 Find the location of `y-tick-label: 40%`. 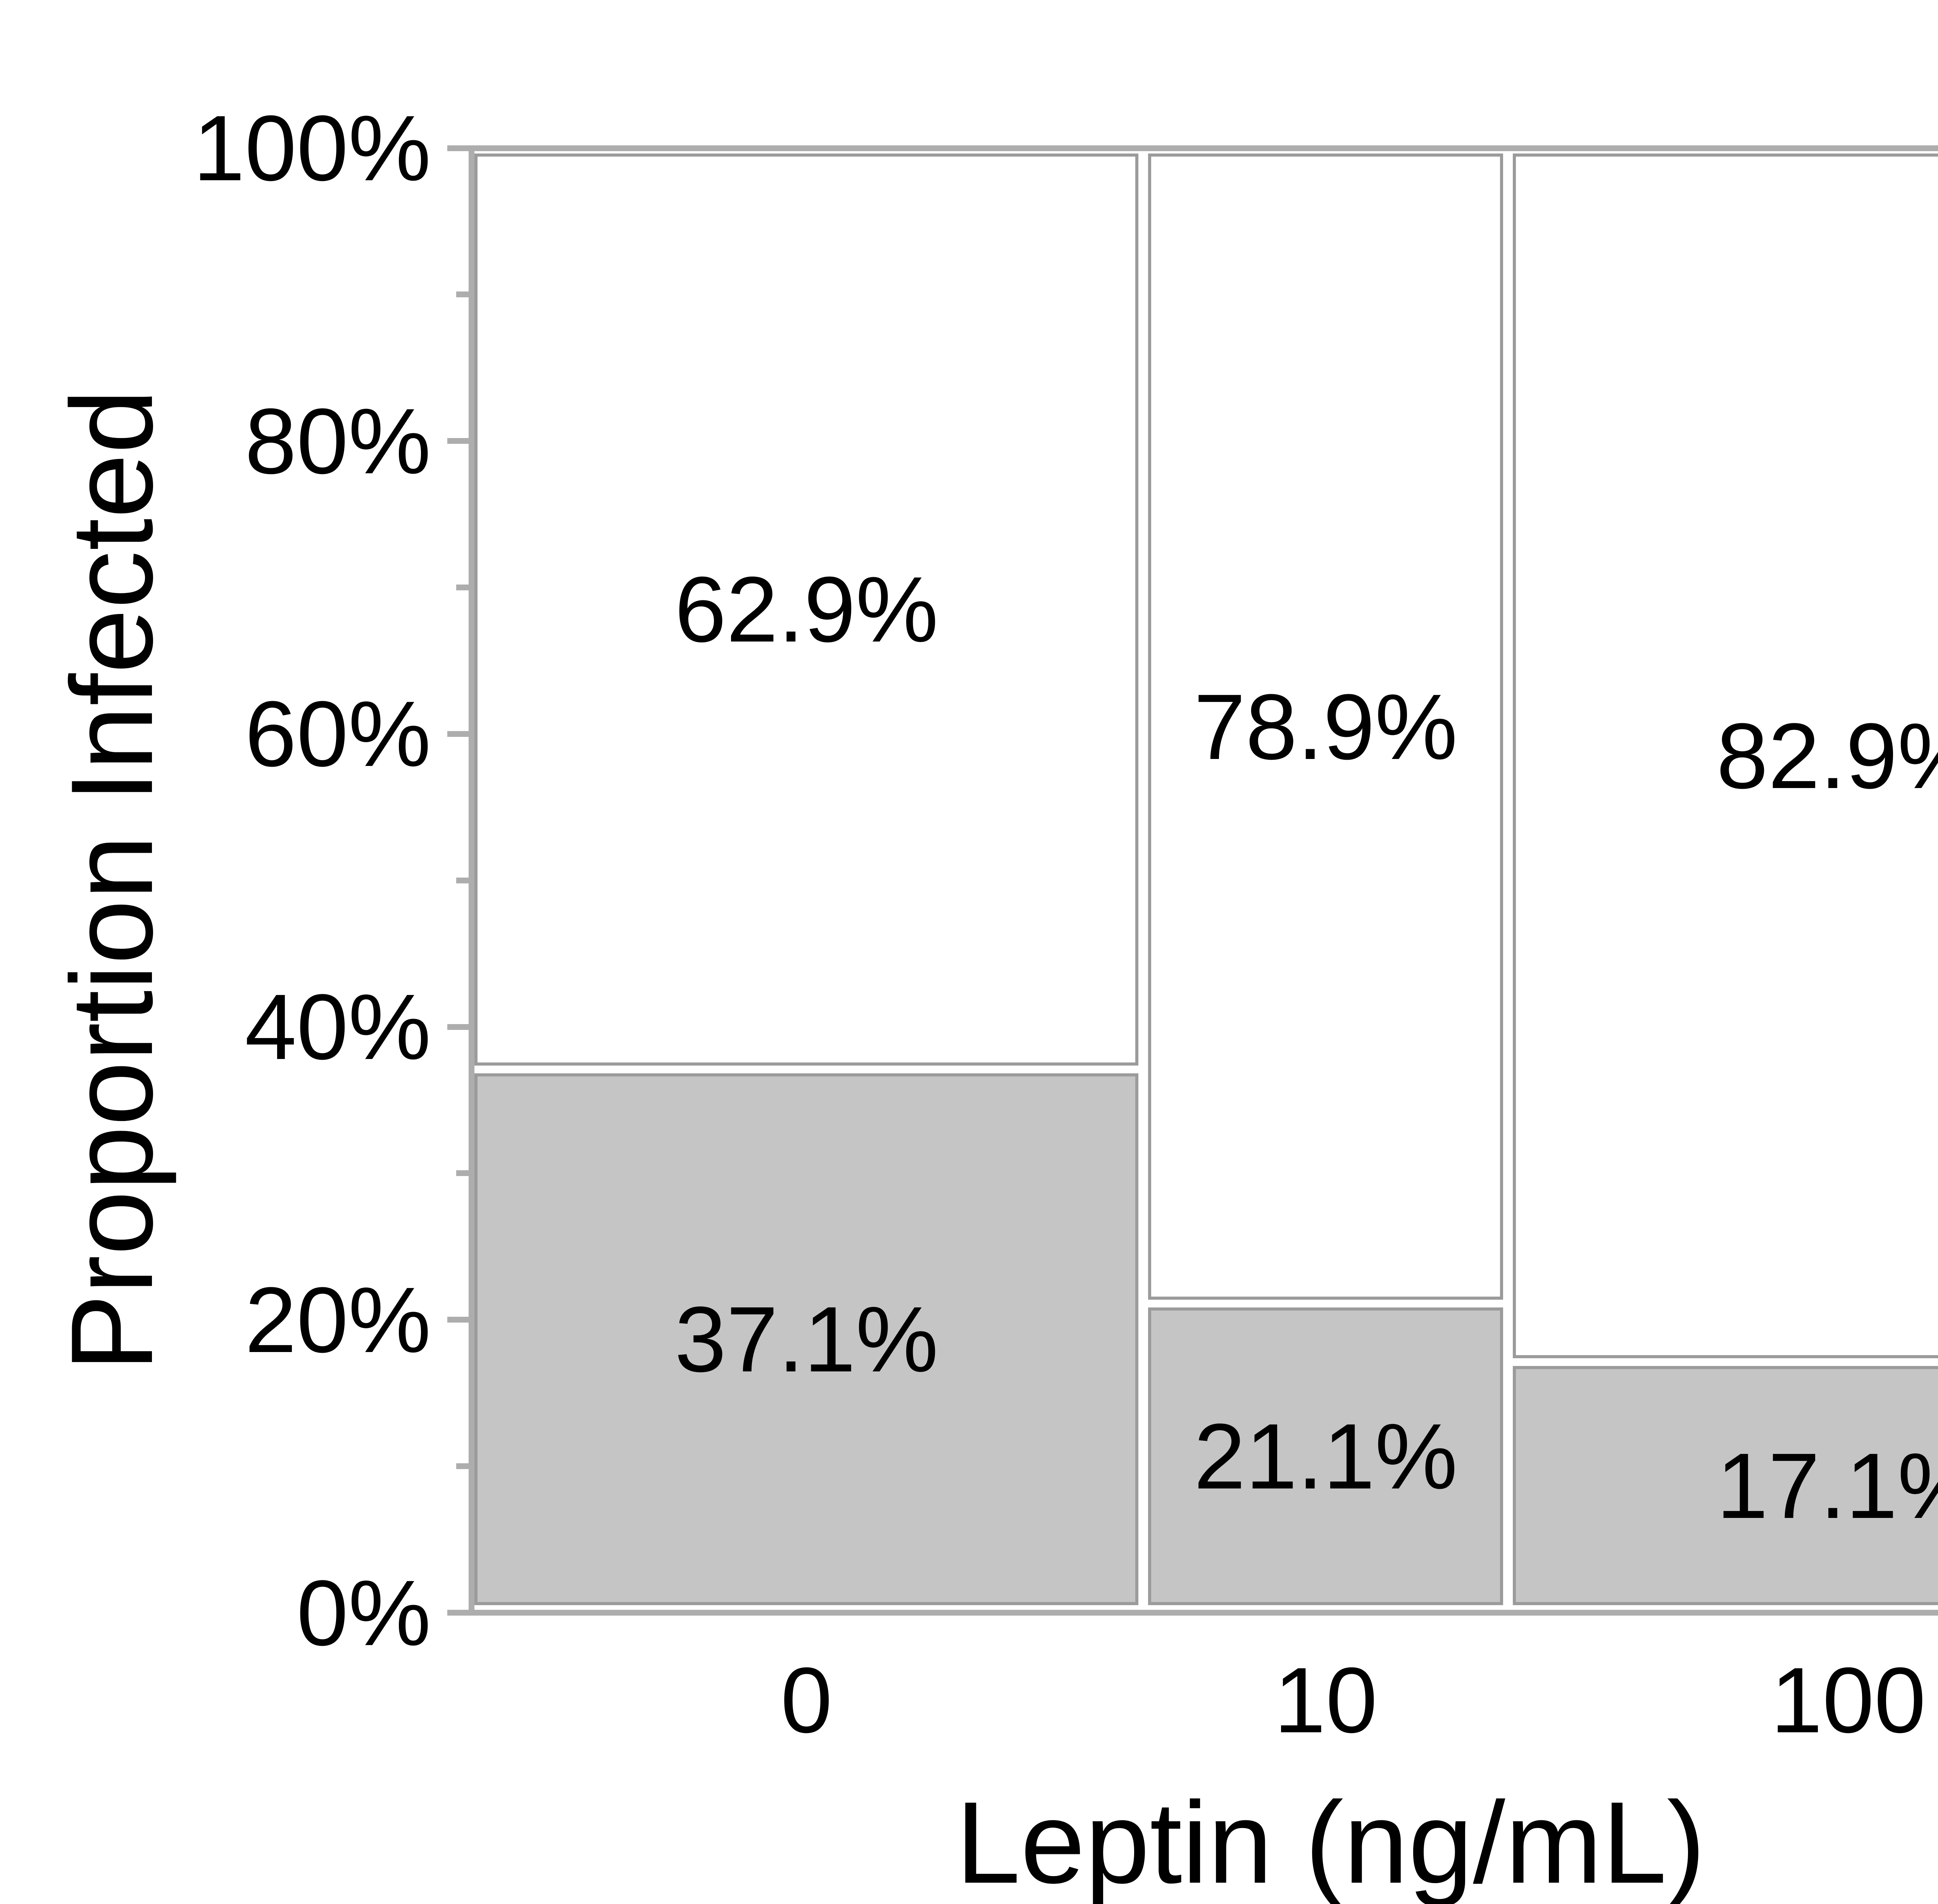

y-tick-label: 40% is located at coordinates (338, 1027).